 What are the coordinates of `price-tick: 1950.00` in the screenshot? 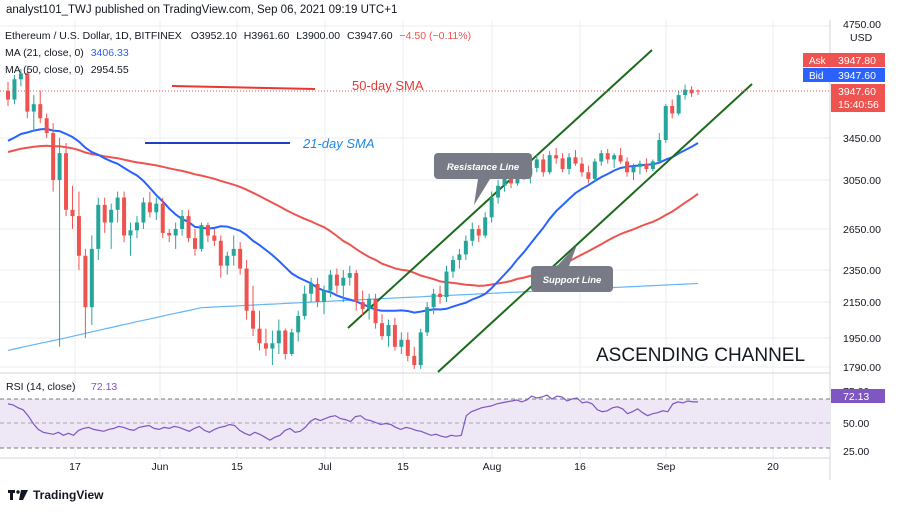 It's located at (862, 339).